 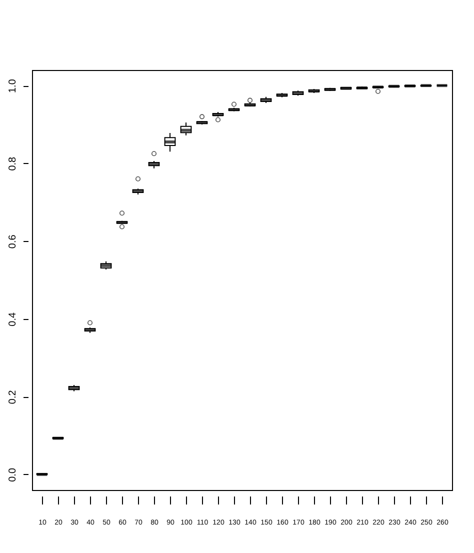 I want to click on y-tick-label: 0.2, so click(x=13, y=397).